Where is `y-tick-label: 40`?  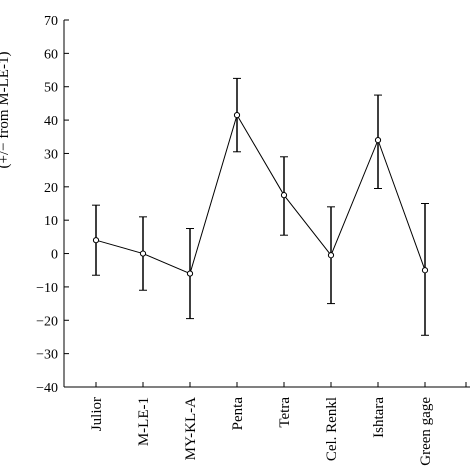 y-tick-label: 40 is located at coordinates (51, 121).